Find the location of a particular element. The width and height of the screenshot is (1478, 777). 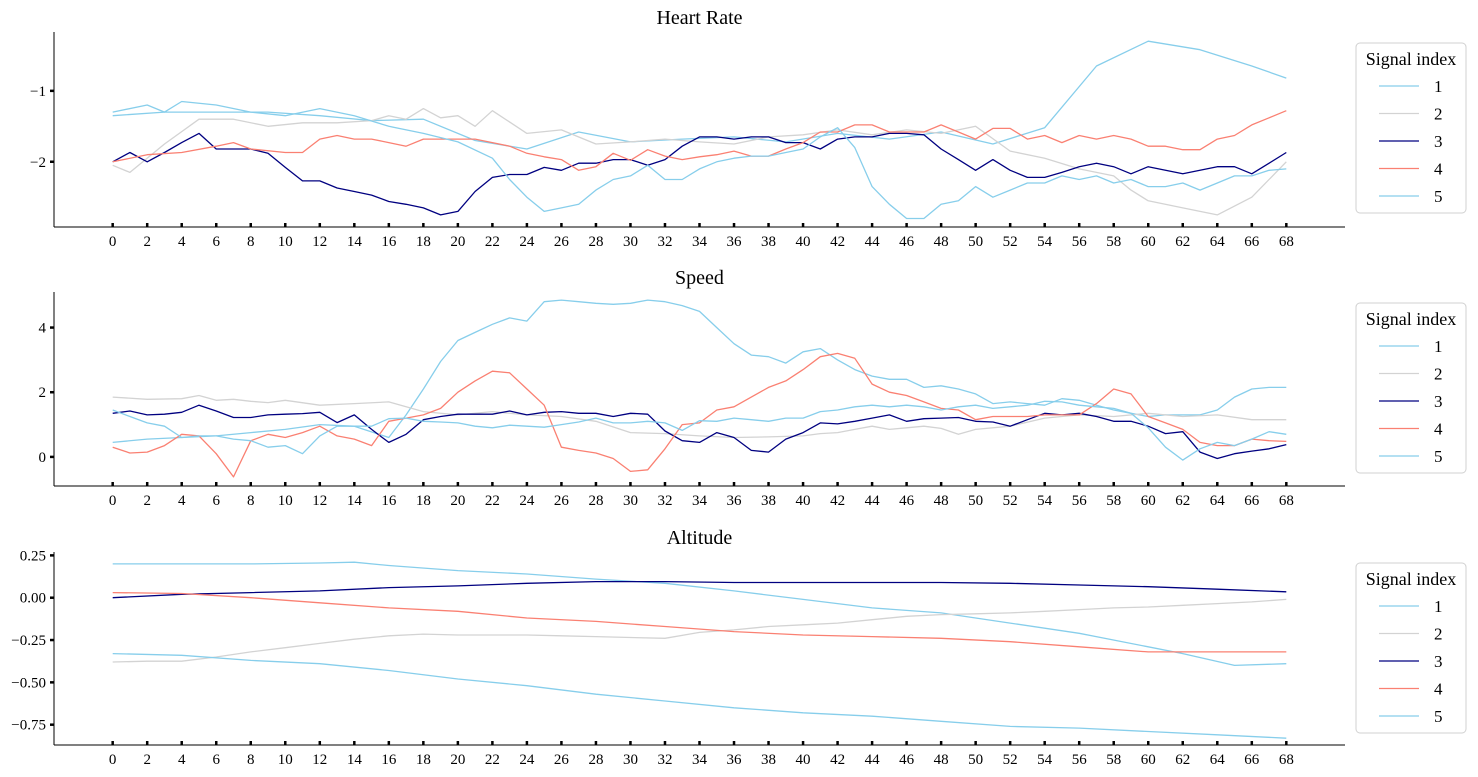

x-tick-label: 38 is located at coordinates (768, 760).